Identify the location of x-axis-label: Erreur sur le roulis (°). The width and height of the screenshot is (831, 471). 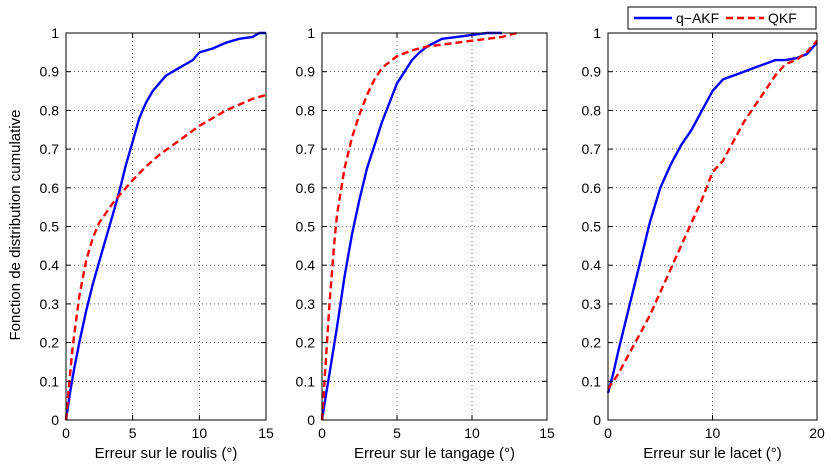
(166, 453).